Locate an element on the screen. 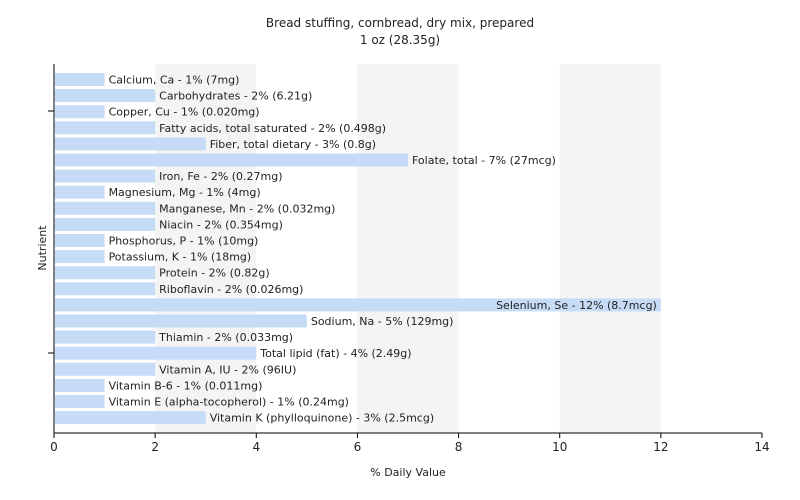 The width and height of the screenshot is (800, 500). bar-label: Niacin - 2% (0.354mg) is located at coordinates (221, 224).